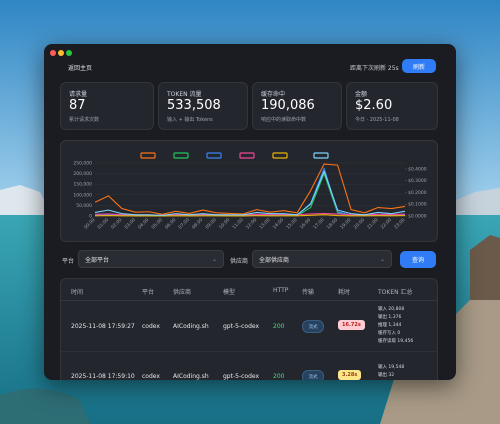 This screenshot has width=500, height=424. Describe the element at coordinates (319, 224) in the screenshot. I see `x-tick-label: 17:00` at that location.